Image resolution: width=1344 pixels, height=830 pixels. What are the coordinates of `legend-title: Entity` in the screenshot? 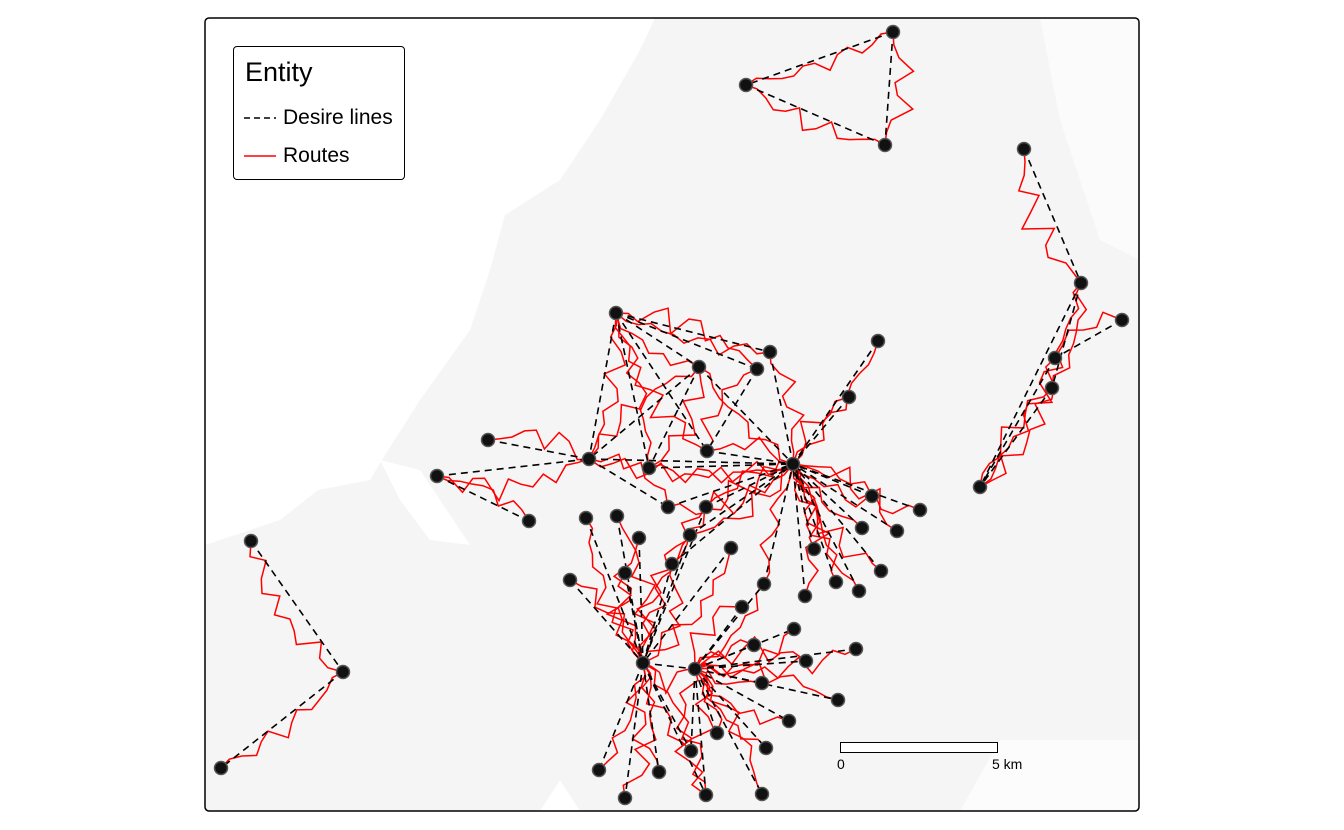 It's located at (279, 72).